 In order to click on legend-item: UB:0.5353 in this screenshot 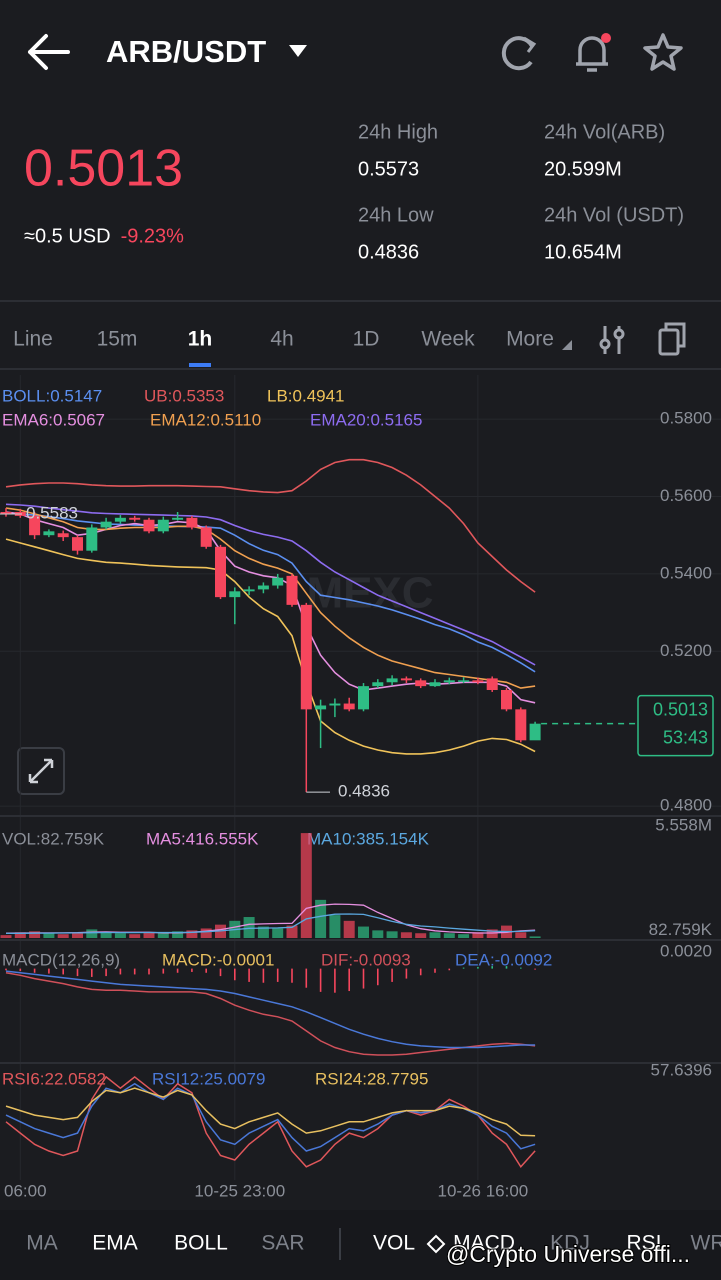, I will do `click(184, 395)`.